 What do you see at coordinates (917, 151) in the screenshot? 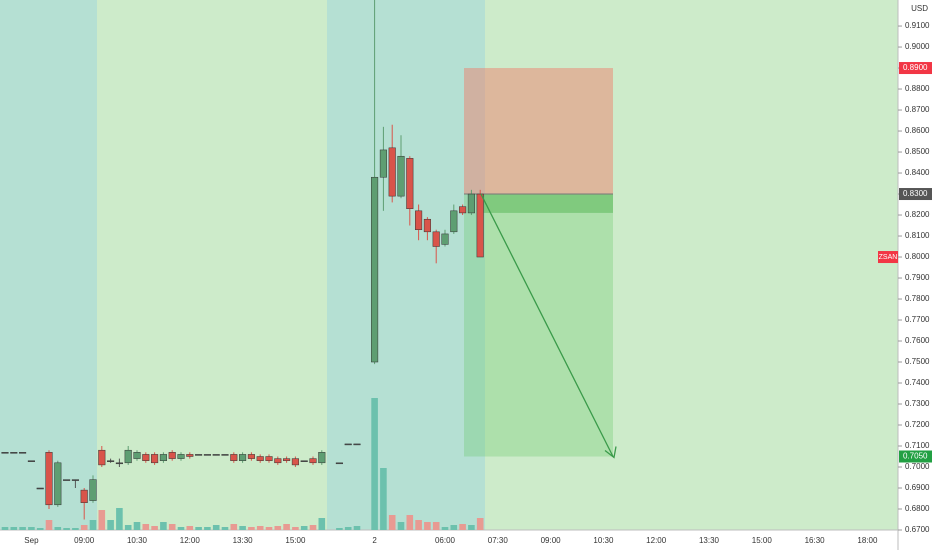
I see `y-tick-label: 0.8500` at bounding box center [917, 151].